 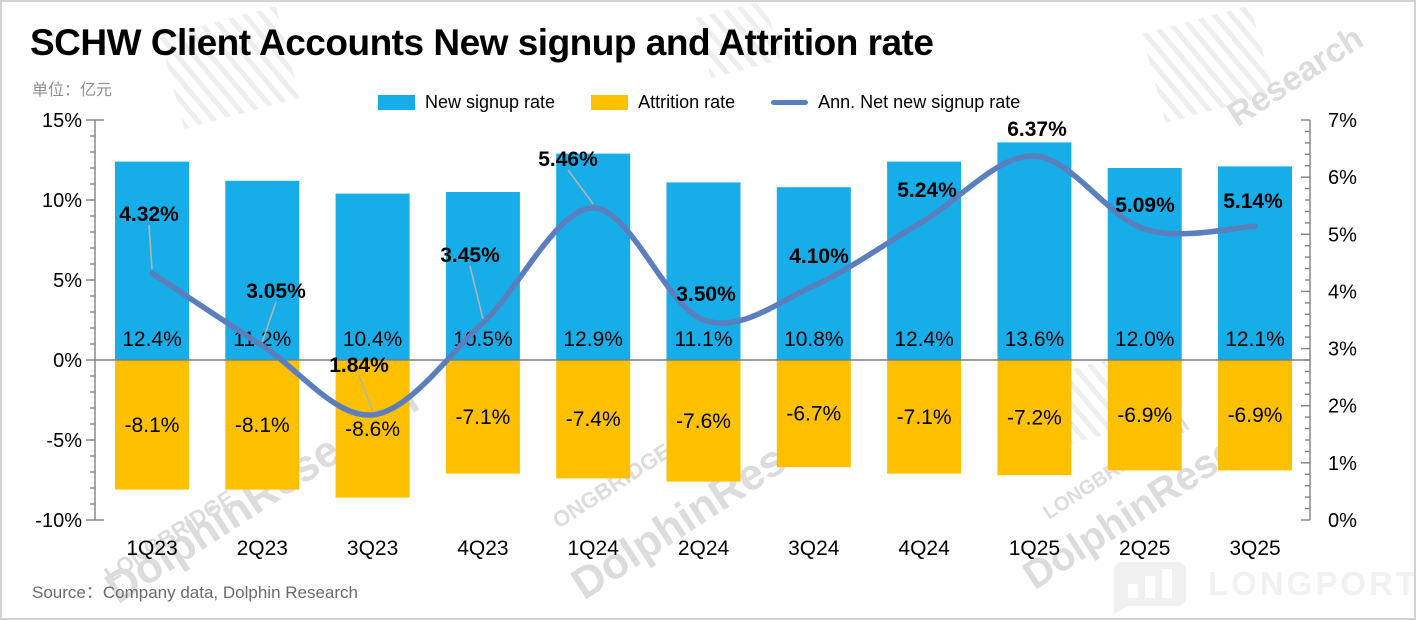 What do you see at coordinates (927, 190) in the screenshot?
I see `line-data-label: 5.24%` at bounding box center [927, 190].